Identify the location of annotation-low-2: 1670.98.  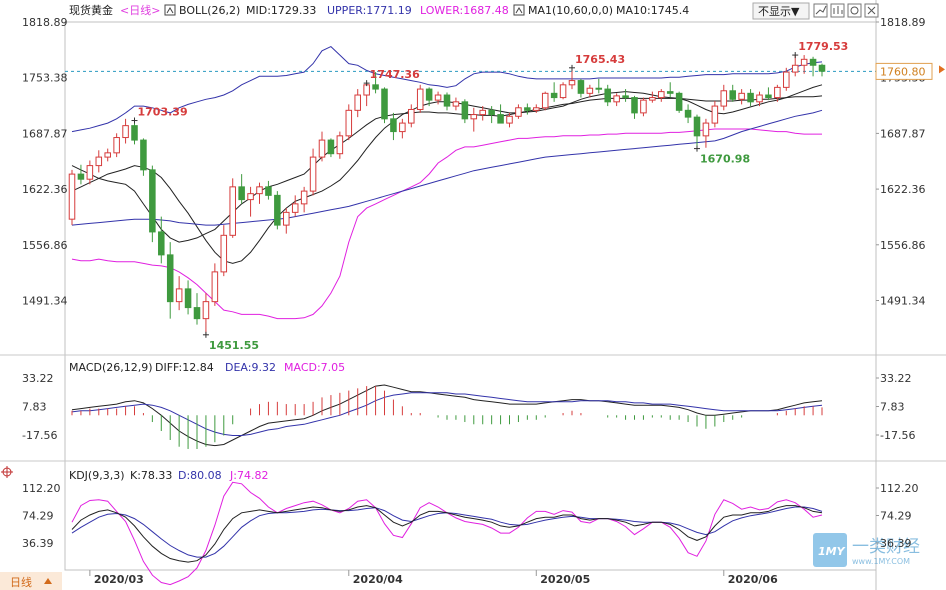
(725, 159).